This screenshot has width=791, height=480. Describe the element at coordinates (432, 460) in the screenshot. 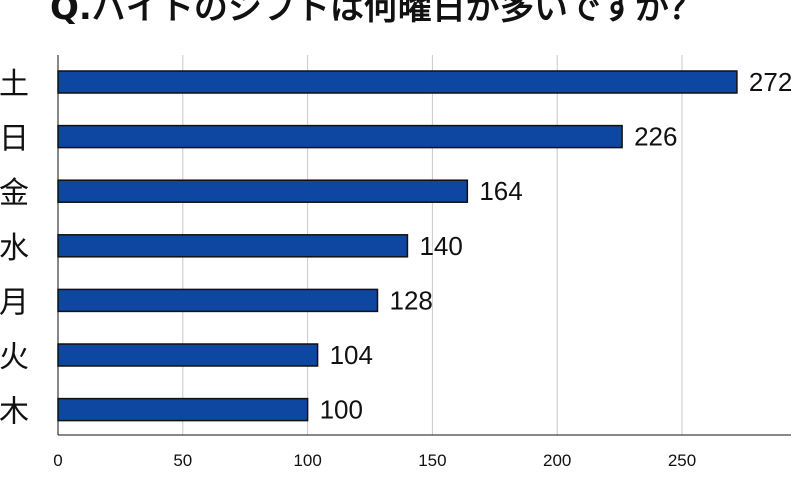

I see `x-tick-label: 150` at that location.